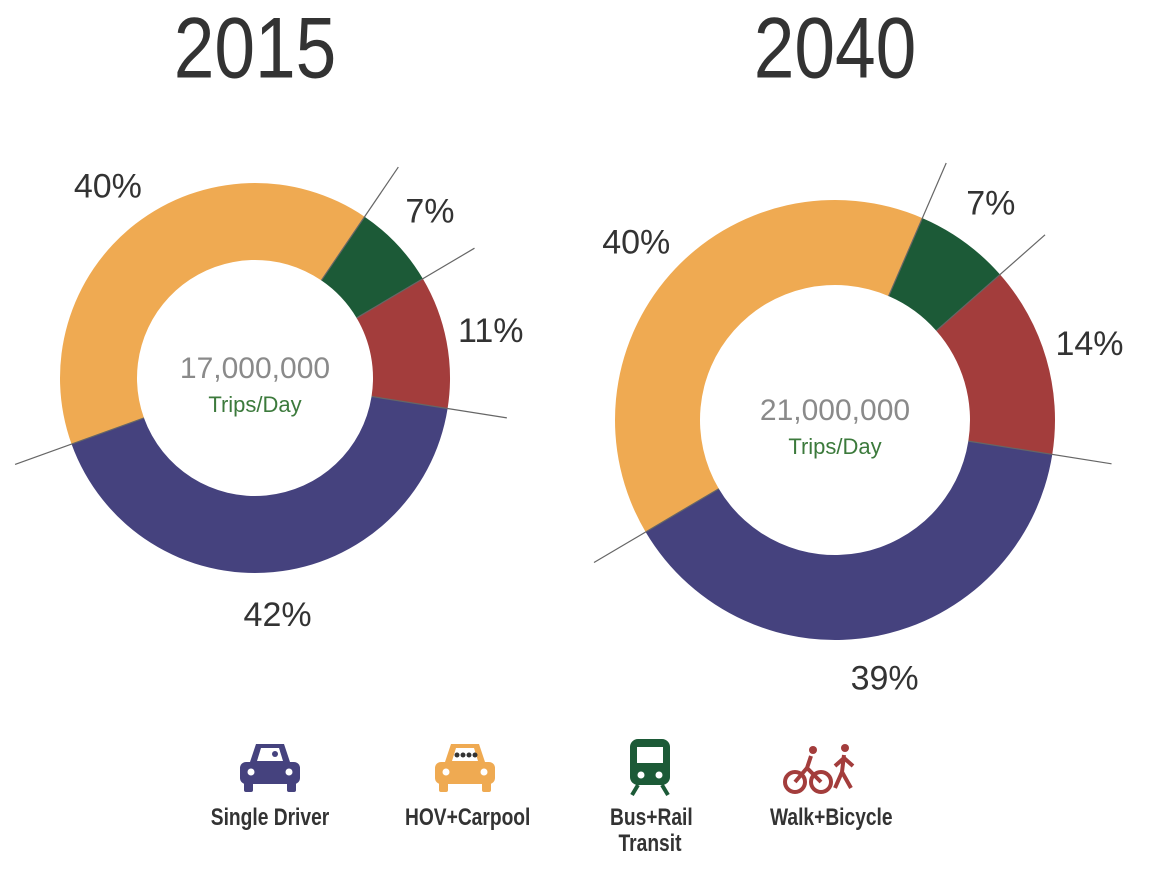 The height and width of the screenshot is (872, 1153). Describe the element at coordinates (819, 769) in the screenshot. I see `walk-bike-icon` at that location.